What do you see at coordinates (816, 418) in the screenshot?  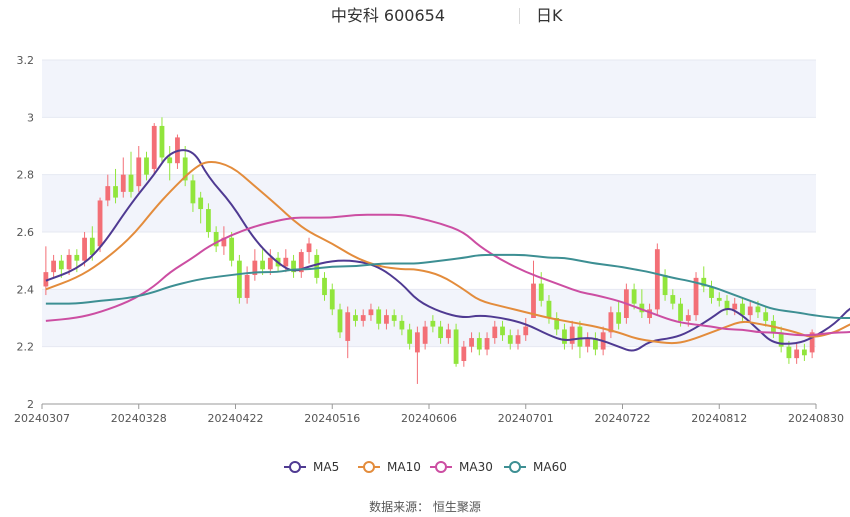 I see `x-tick-label: 20240830` at bounding box center [816, 418].